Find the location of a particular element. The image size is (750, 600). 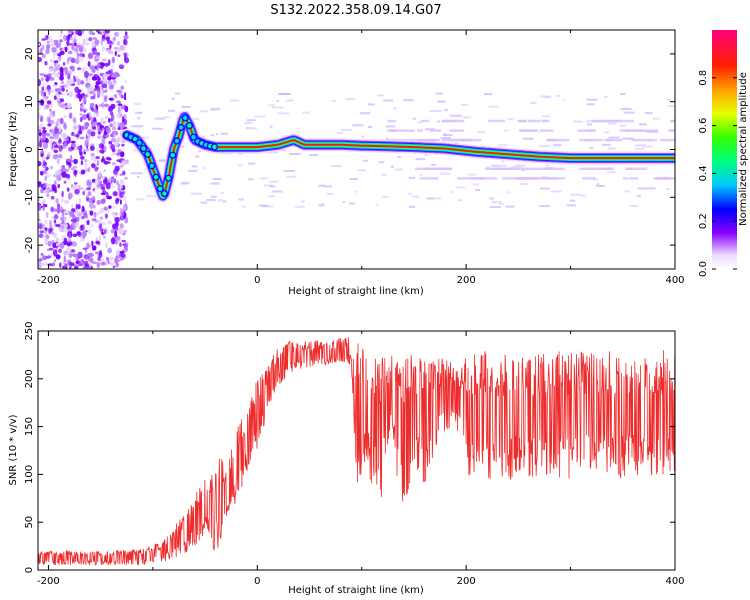

colorbar-tick-label: 0.8 is located at coordinates (703, 78).